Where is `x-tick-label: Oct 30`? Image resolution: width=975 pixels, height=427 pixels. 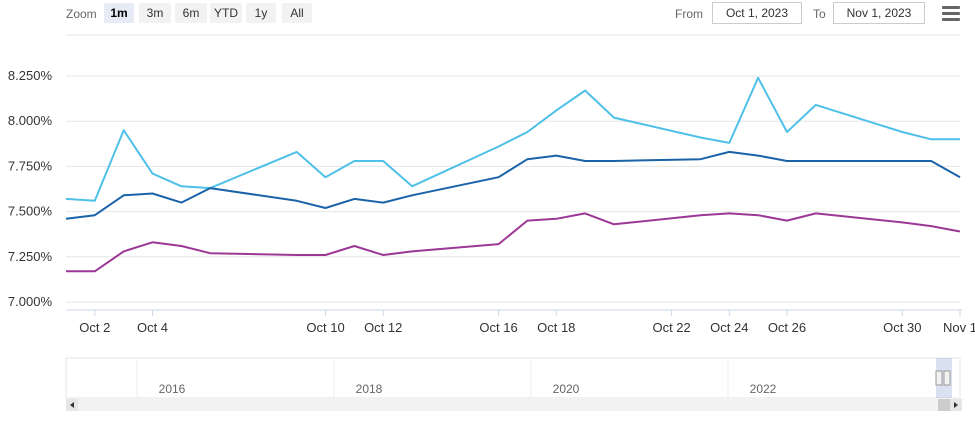
x-tick-label: Oct 30 is located at coordinates (902, 327).